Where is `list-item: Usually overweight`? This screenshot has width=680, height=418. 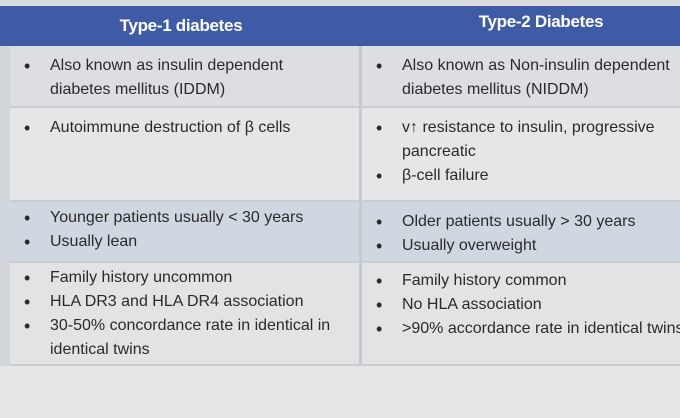
list-item: Usually overweight is located at coordinates (528, 246).